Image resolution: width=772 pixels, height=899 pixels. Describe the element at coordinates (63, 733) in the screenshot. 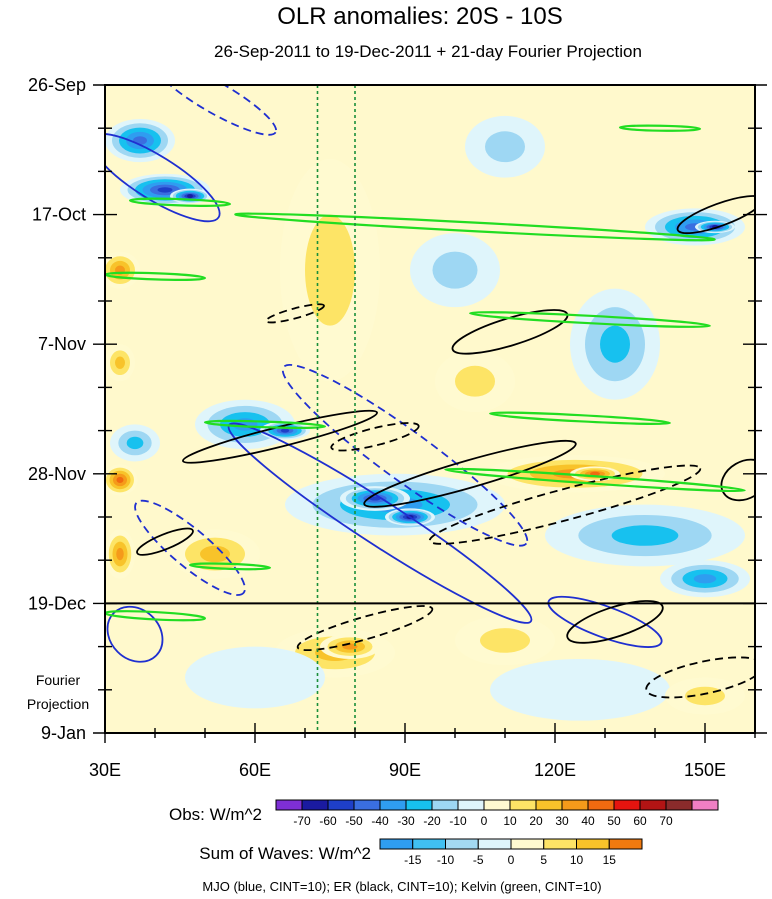

I see `y-tick-label-105: 9-Jan` at that location.